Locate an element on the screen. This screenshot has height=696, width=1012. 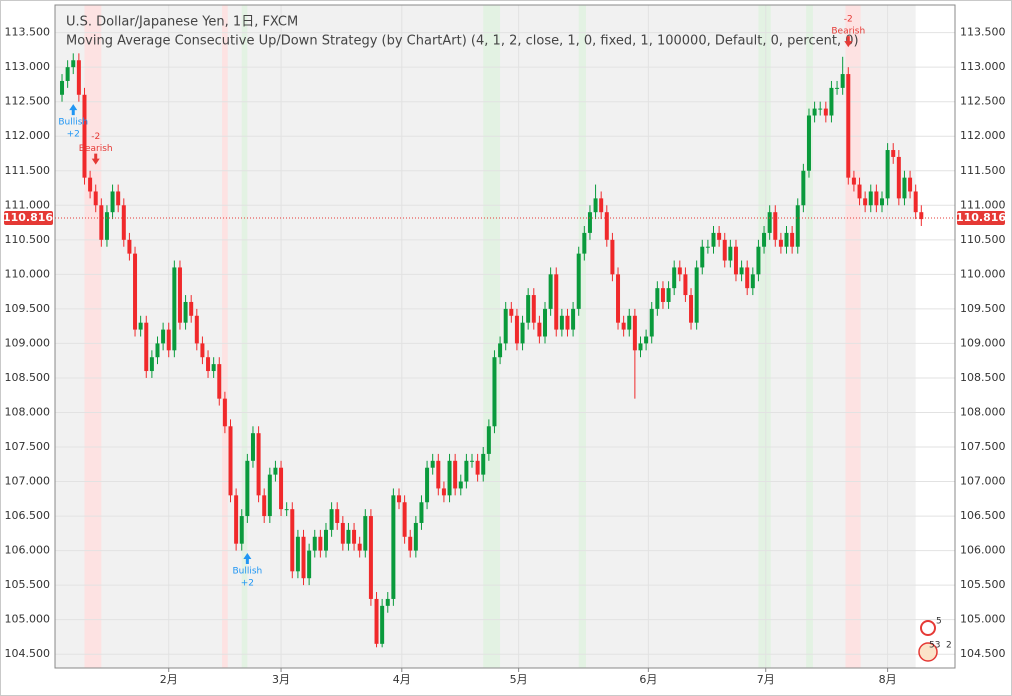
y-tick-label: 105.000 is located at coordinates (28, 619).